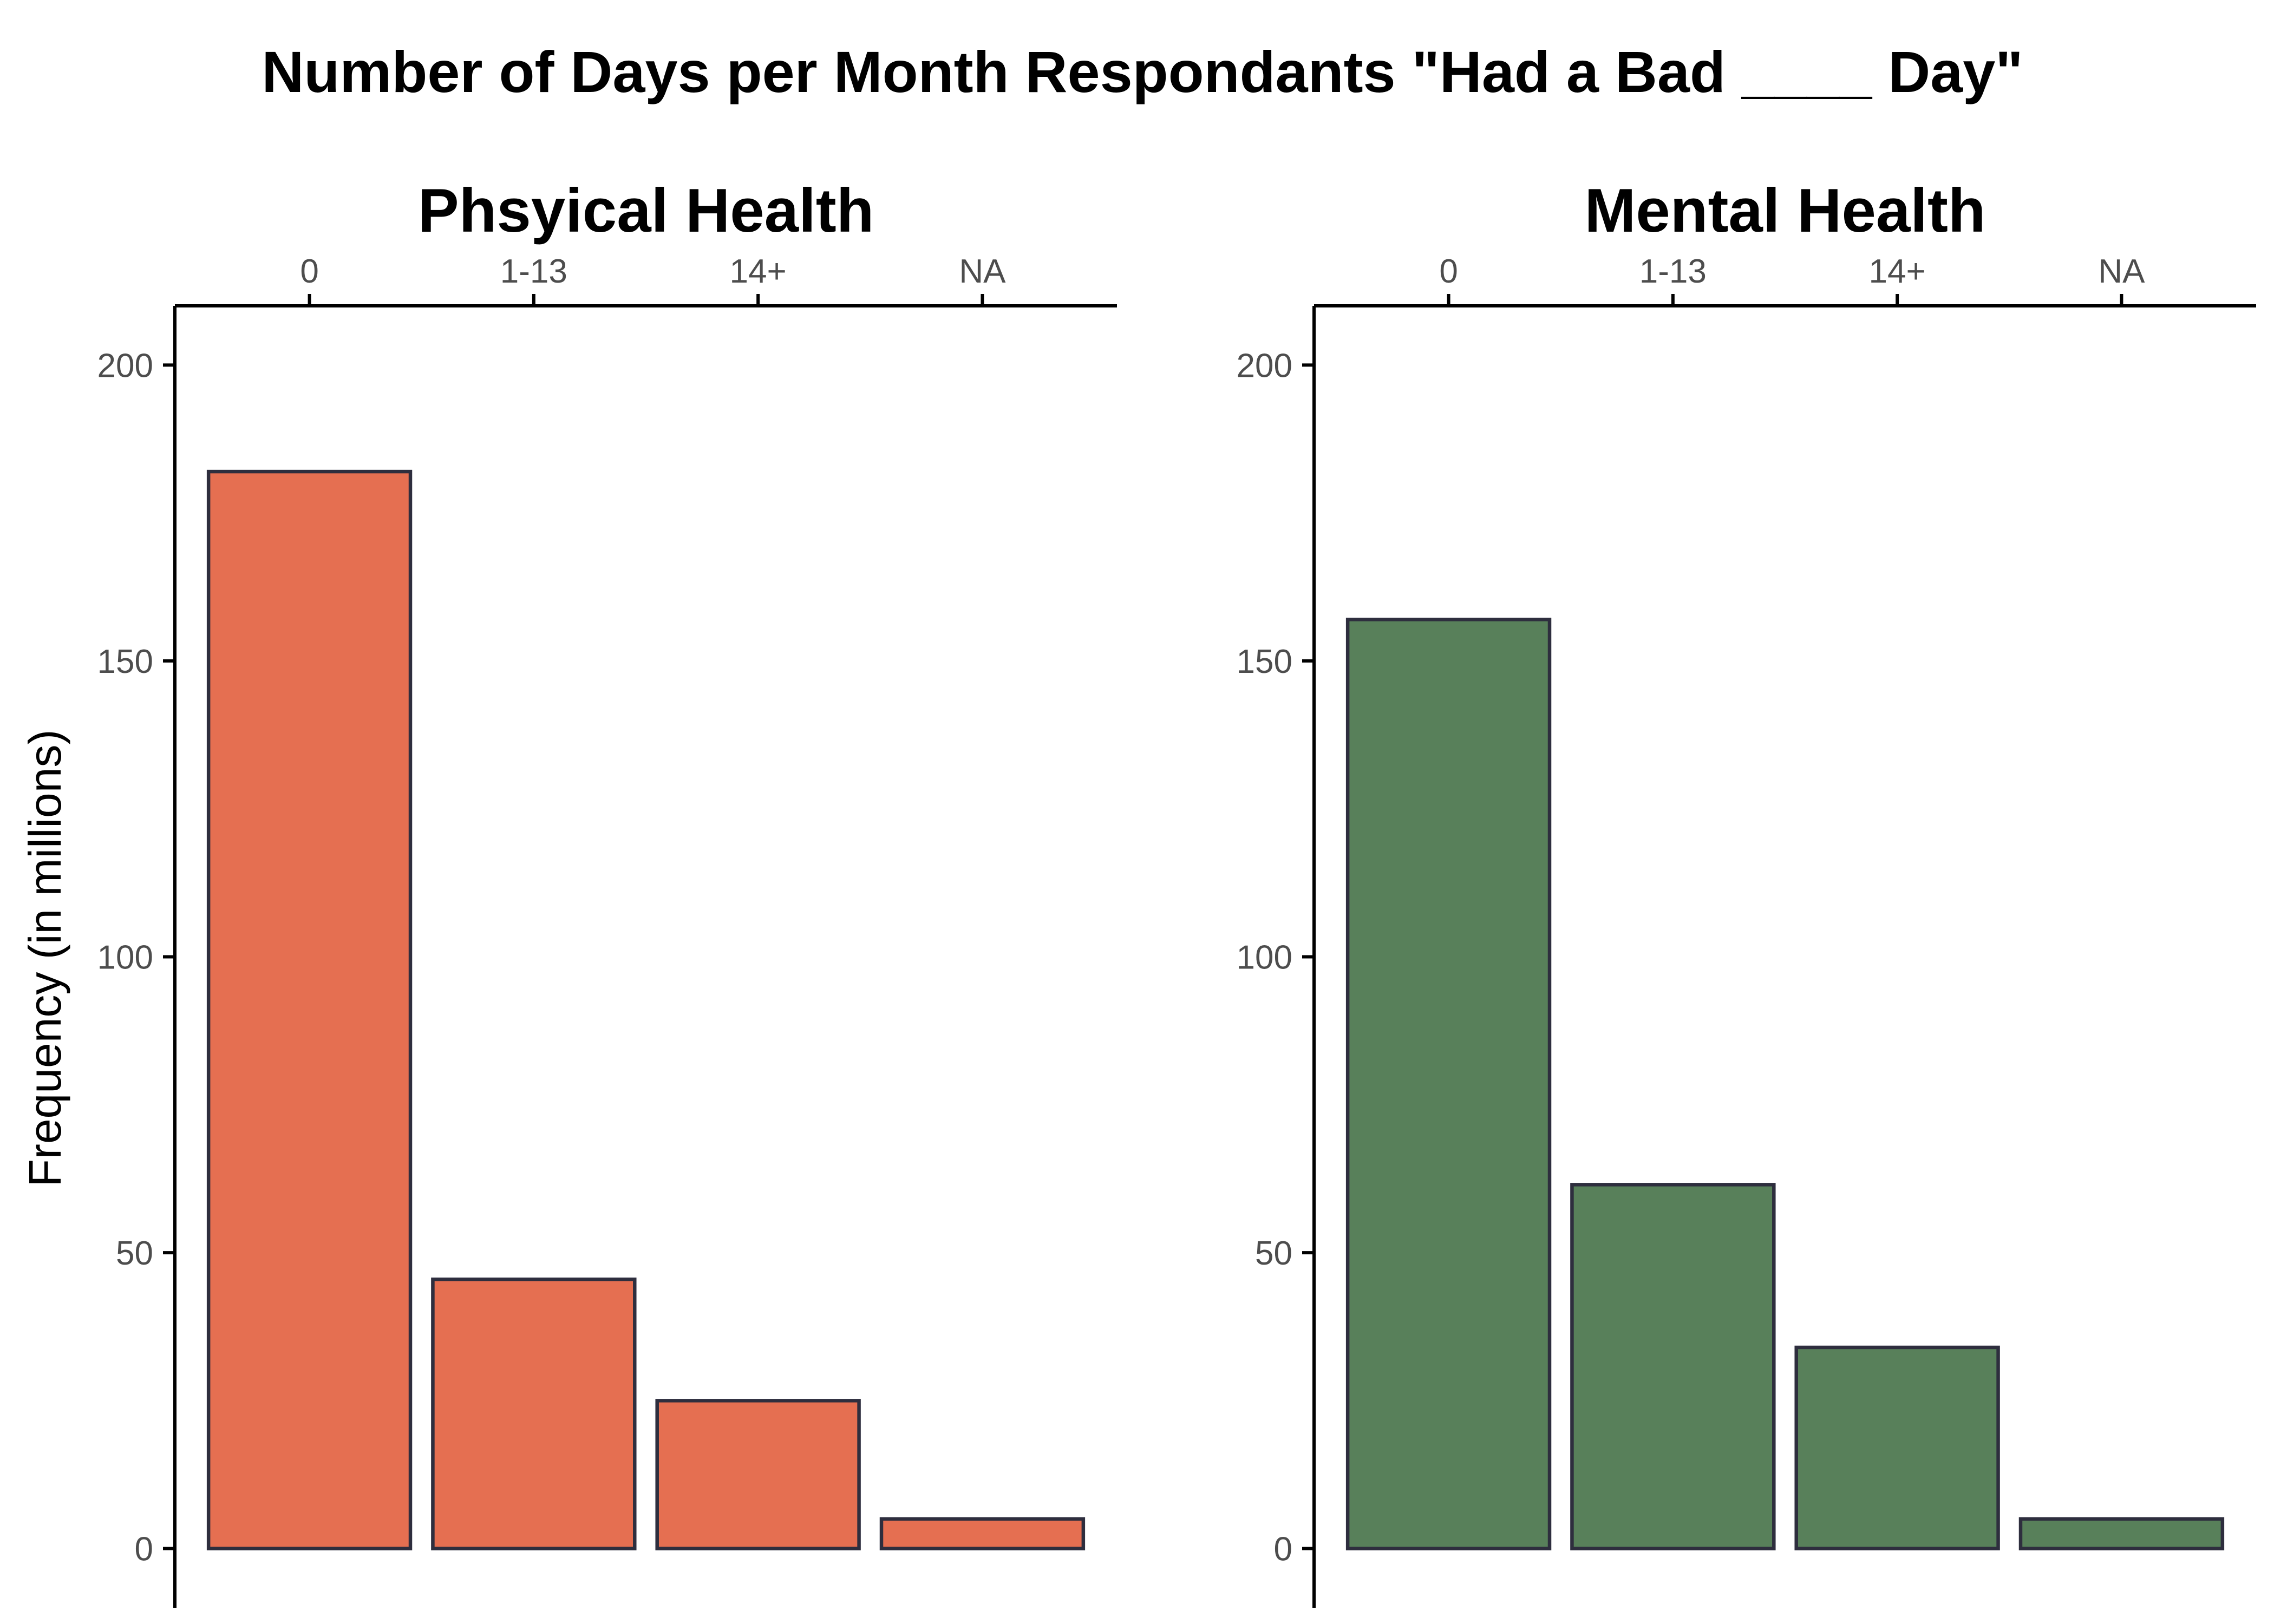 The width and height of the screenshot is (2274, 1624). Describe the element at coordinates (646, 210) in the screenshot. I see `panel-title-physical-health: Phsyical Health` at that location.